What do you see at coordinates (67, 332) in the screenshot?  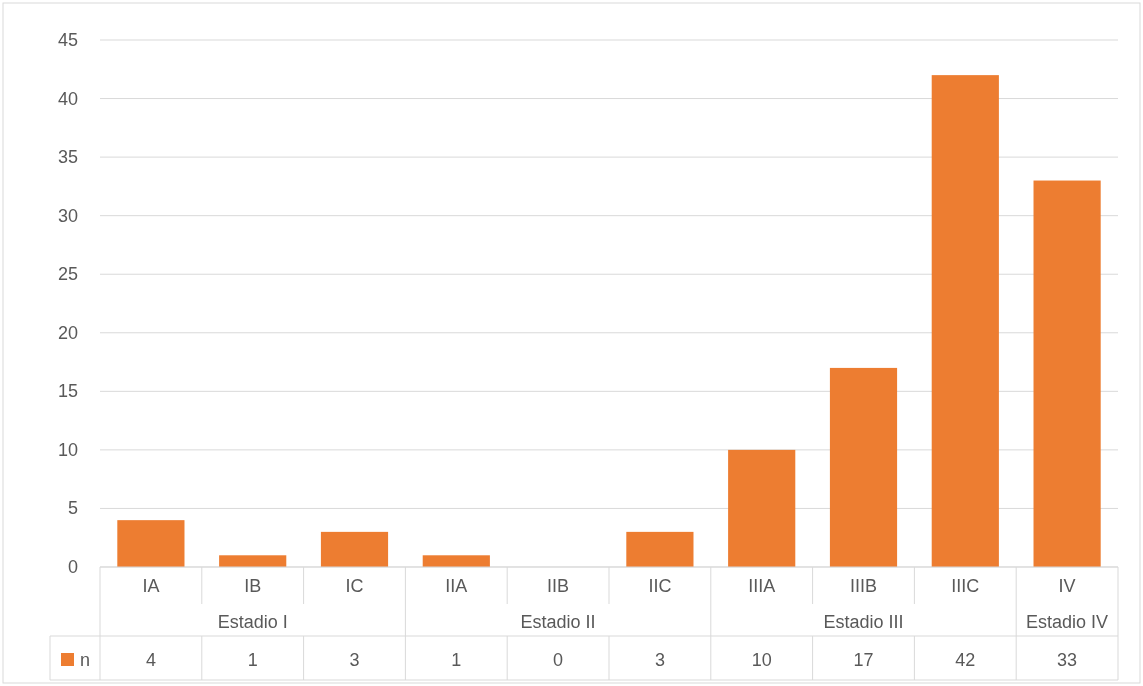 I see `y-tick-label: 20` at bounding box center [67, 332].